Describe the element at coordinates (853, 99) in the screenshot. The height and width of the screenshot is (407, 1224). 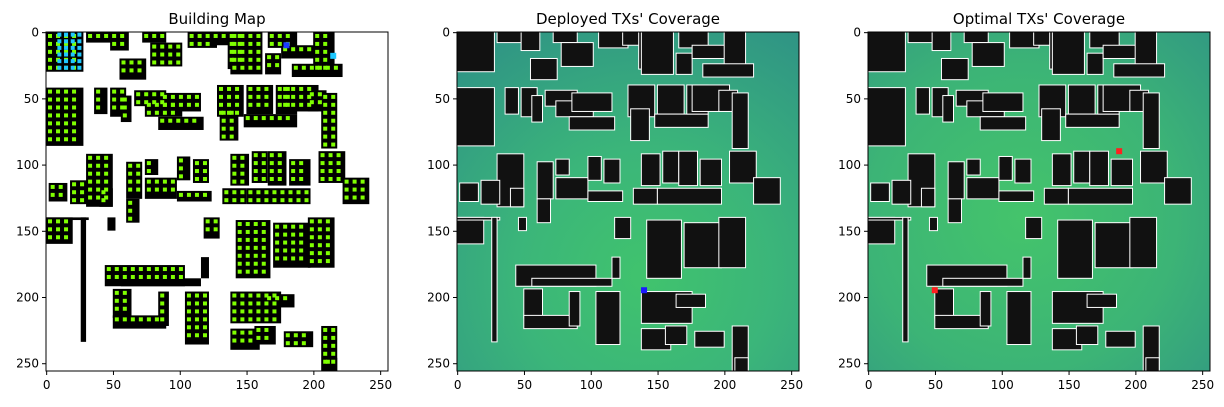
I see `y-tick-label: 50` at that location.